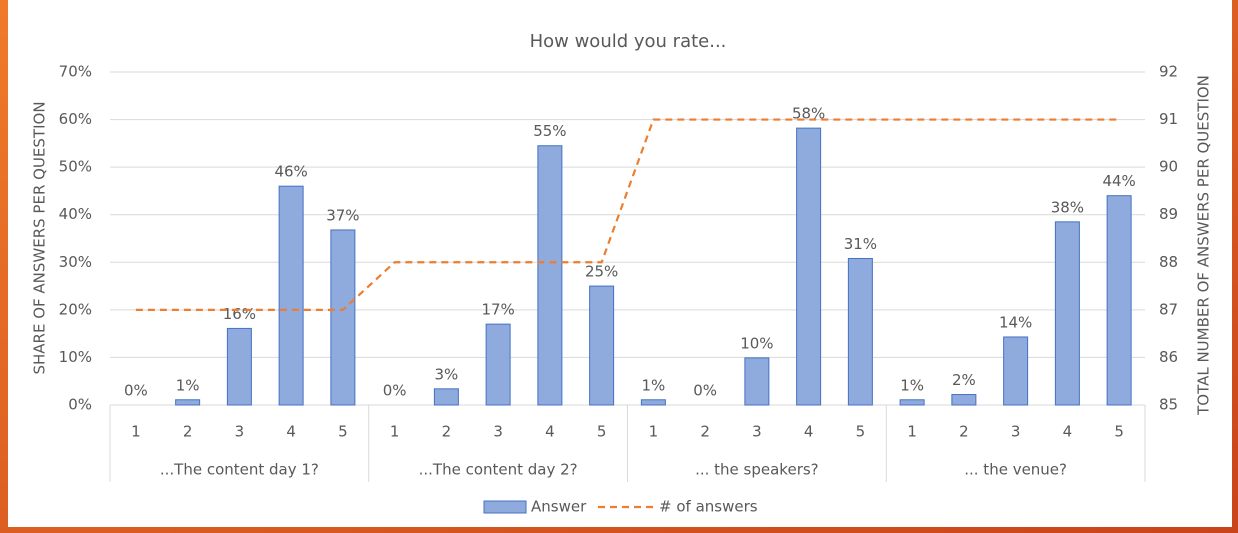  I want to click on y-tick-label: 50%, so click(75, 167).